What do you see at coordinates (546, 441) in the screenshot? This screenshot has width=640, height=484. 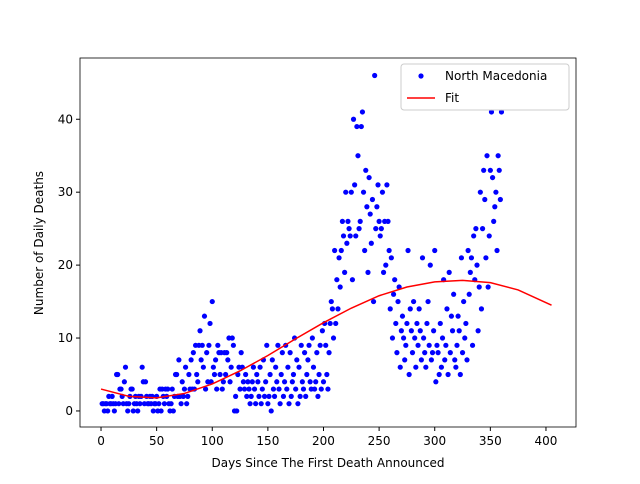 I see `x-tick-label: 400` at bounding box center [546, 441].